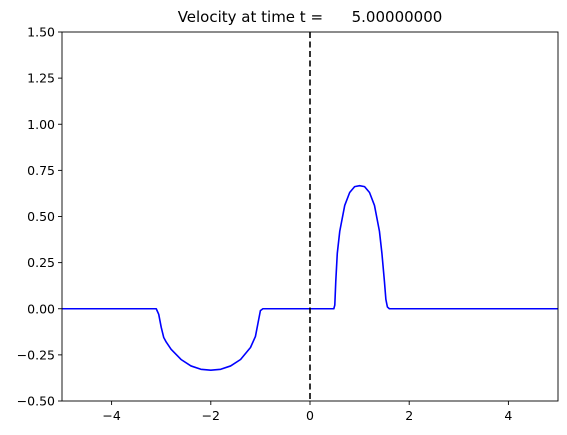 The image size is (567, 435). What do you see at coordinates (111, 415) in the screenshot?
I see `x-tick-label: −4` at bounding box center [111, 415].